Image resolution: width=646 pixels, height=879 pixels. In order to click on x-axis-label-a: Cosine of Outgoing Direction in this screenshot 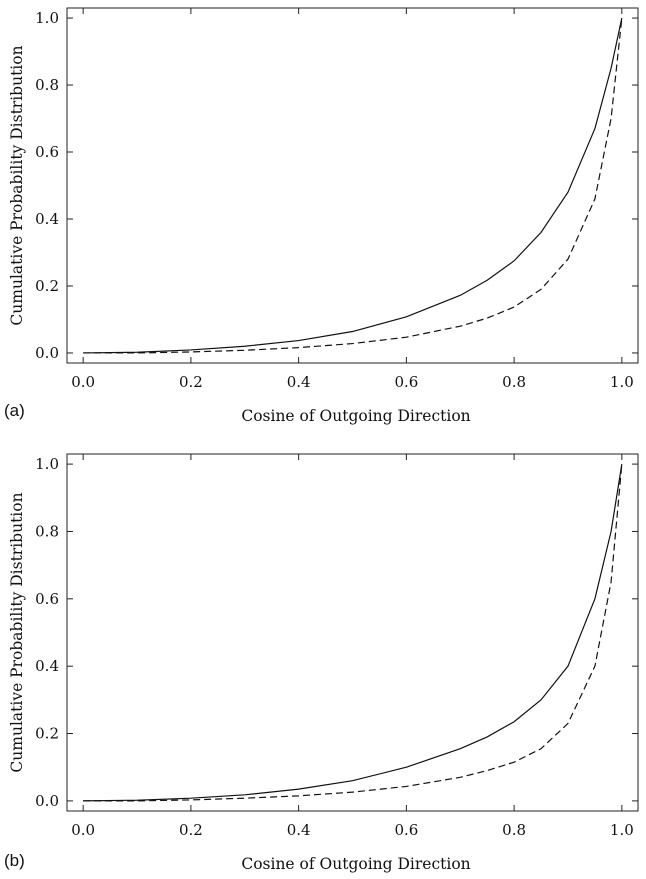, I will do `click(355, 416)`.